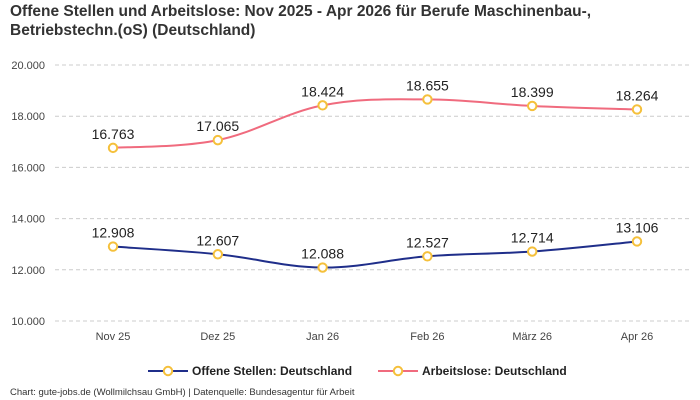  Describe the element at coordinates (375, 337) in the screenshot. I see `x-axis: Nov 25 Dez 25 Jan 26 Feb 26 März 26 Apr 26` at that location.